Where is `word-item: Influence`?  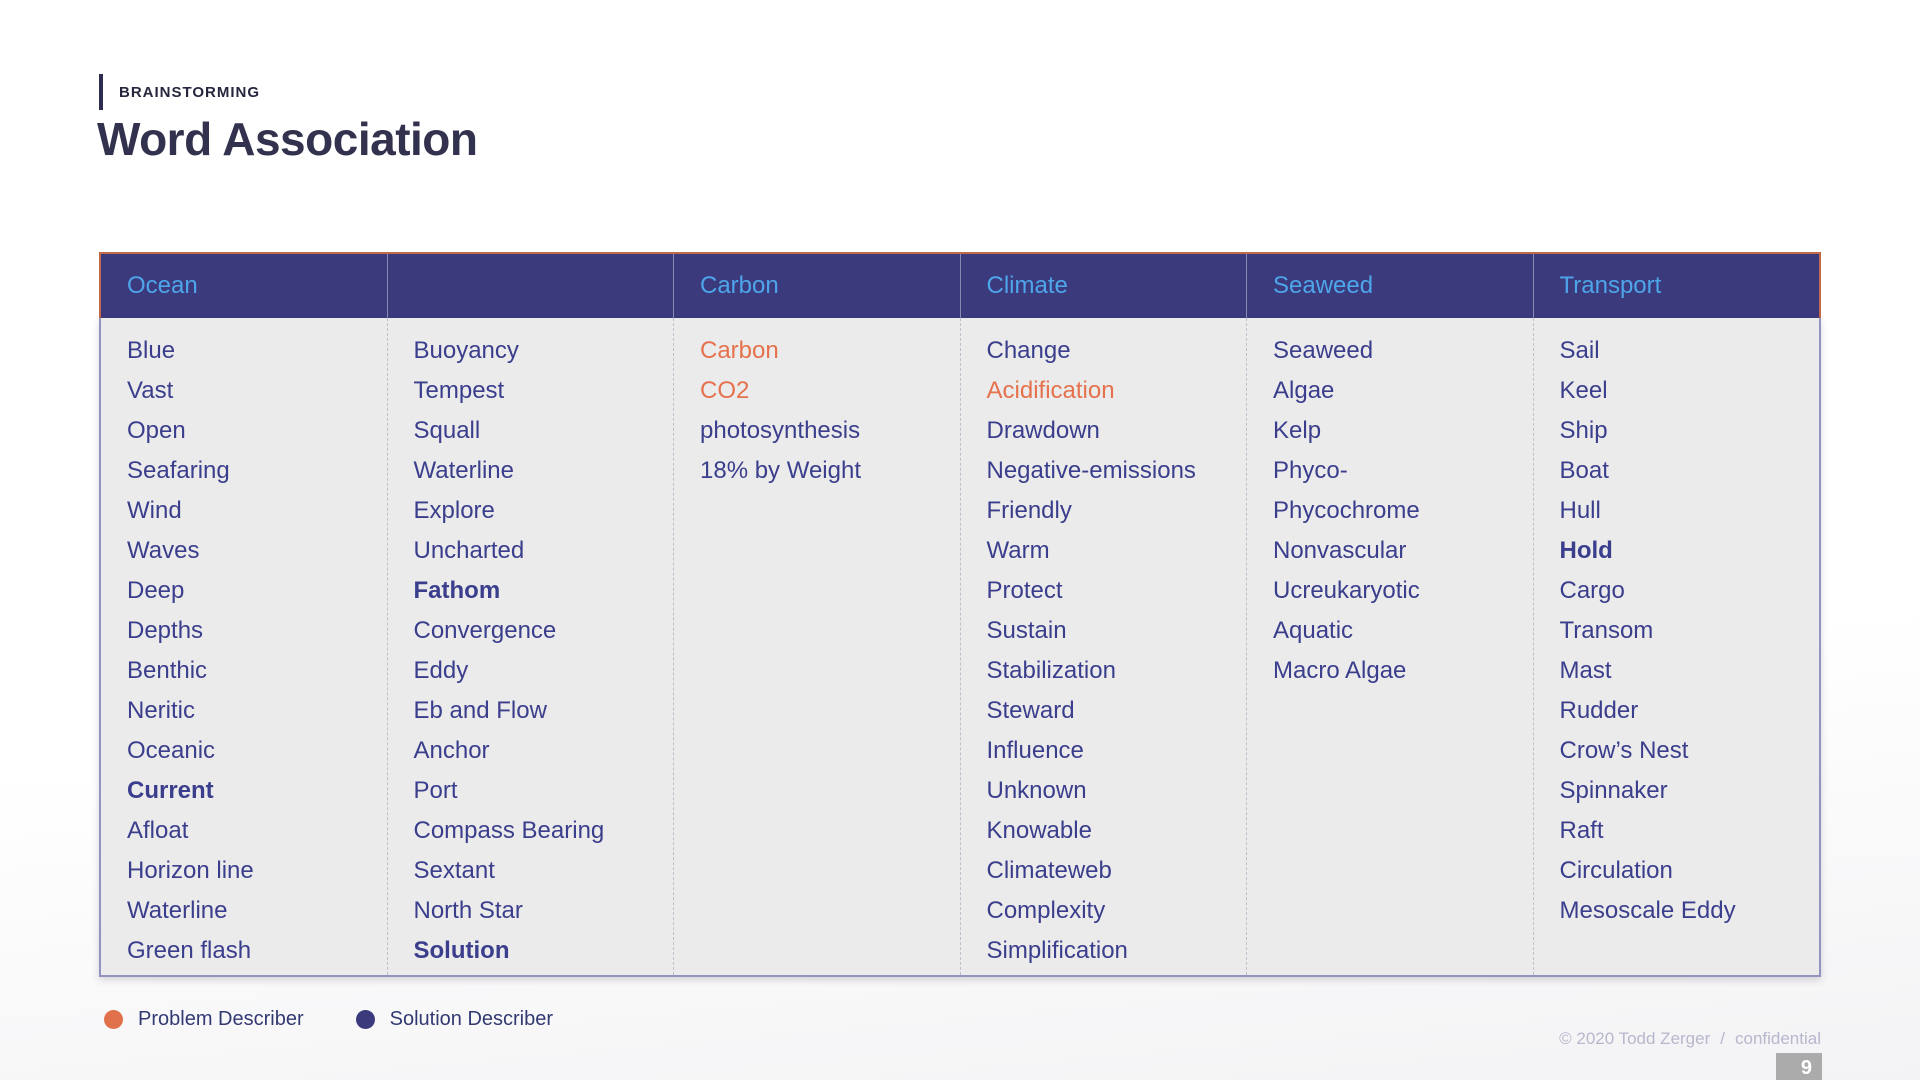
word-item: Influence is located at coordinates (1035, 750).